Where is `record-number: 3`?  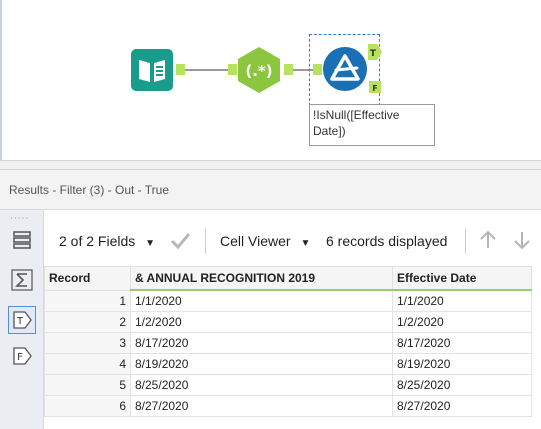
record-number: 3 is located at coordinates (87, 343).